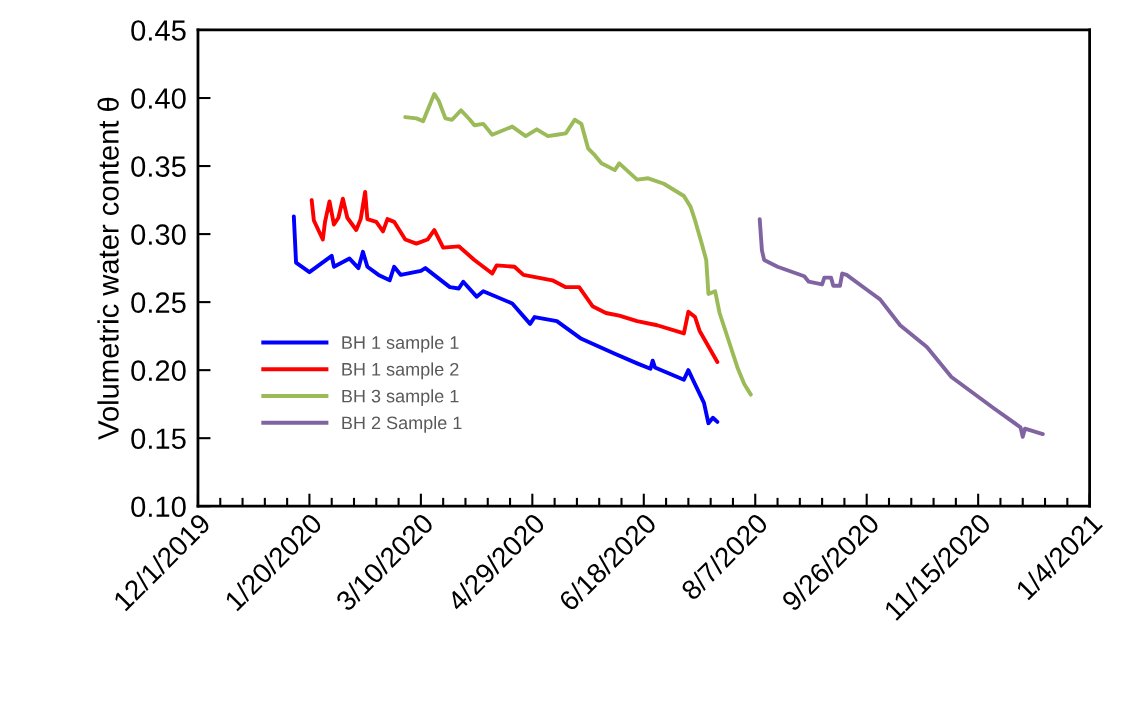  What do you see at coordinates (108, 268) in the screenshot?
I see `y-axis-title: Volumetric water content θ` at bounding box center [108, 268].